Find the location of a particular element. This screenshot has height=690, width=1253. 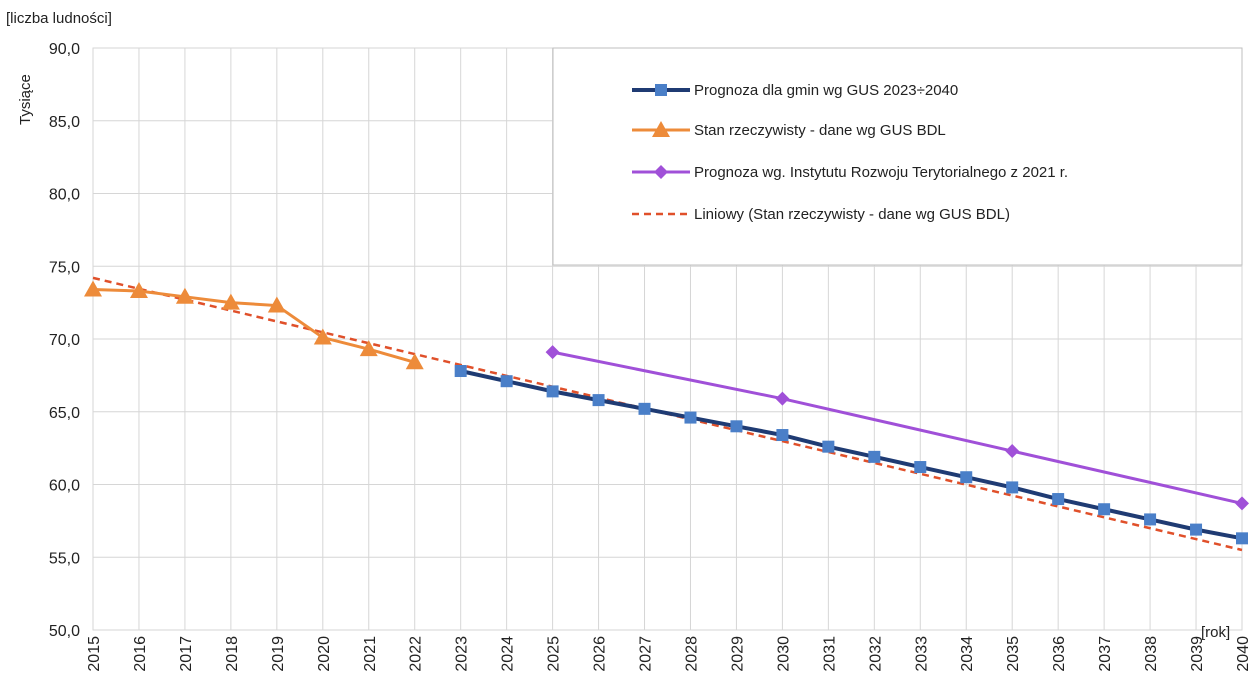

x-tick-label: 2016 is located at coordinates (140, 654).